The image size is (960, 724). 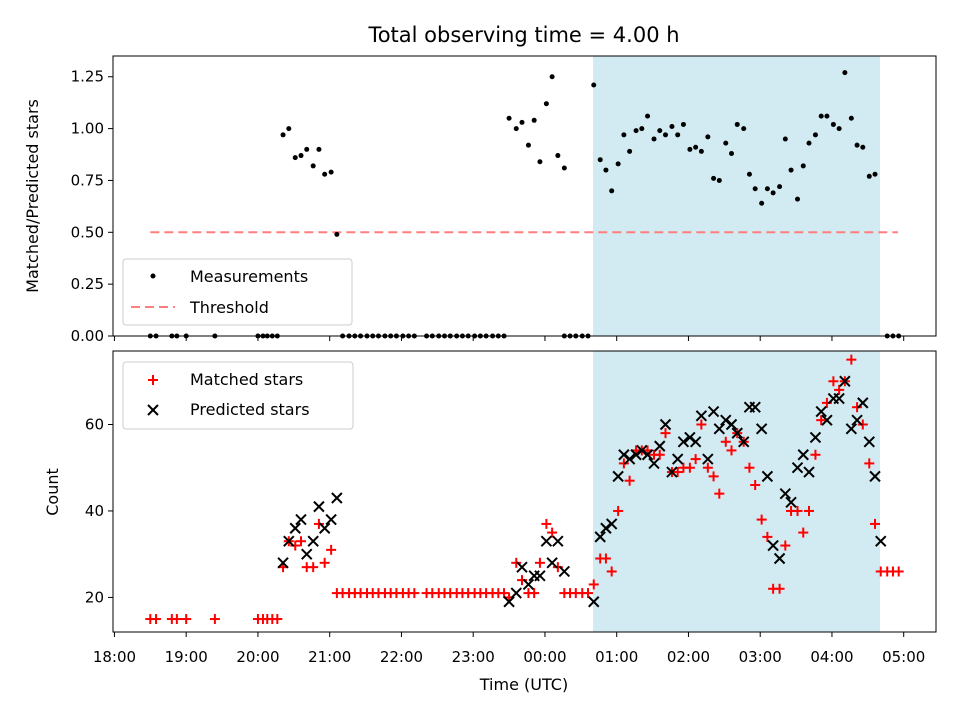 I want to click on measurement-legend-marker, so click(x=153, y=276).